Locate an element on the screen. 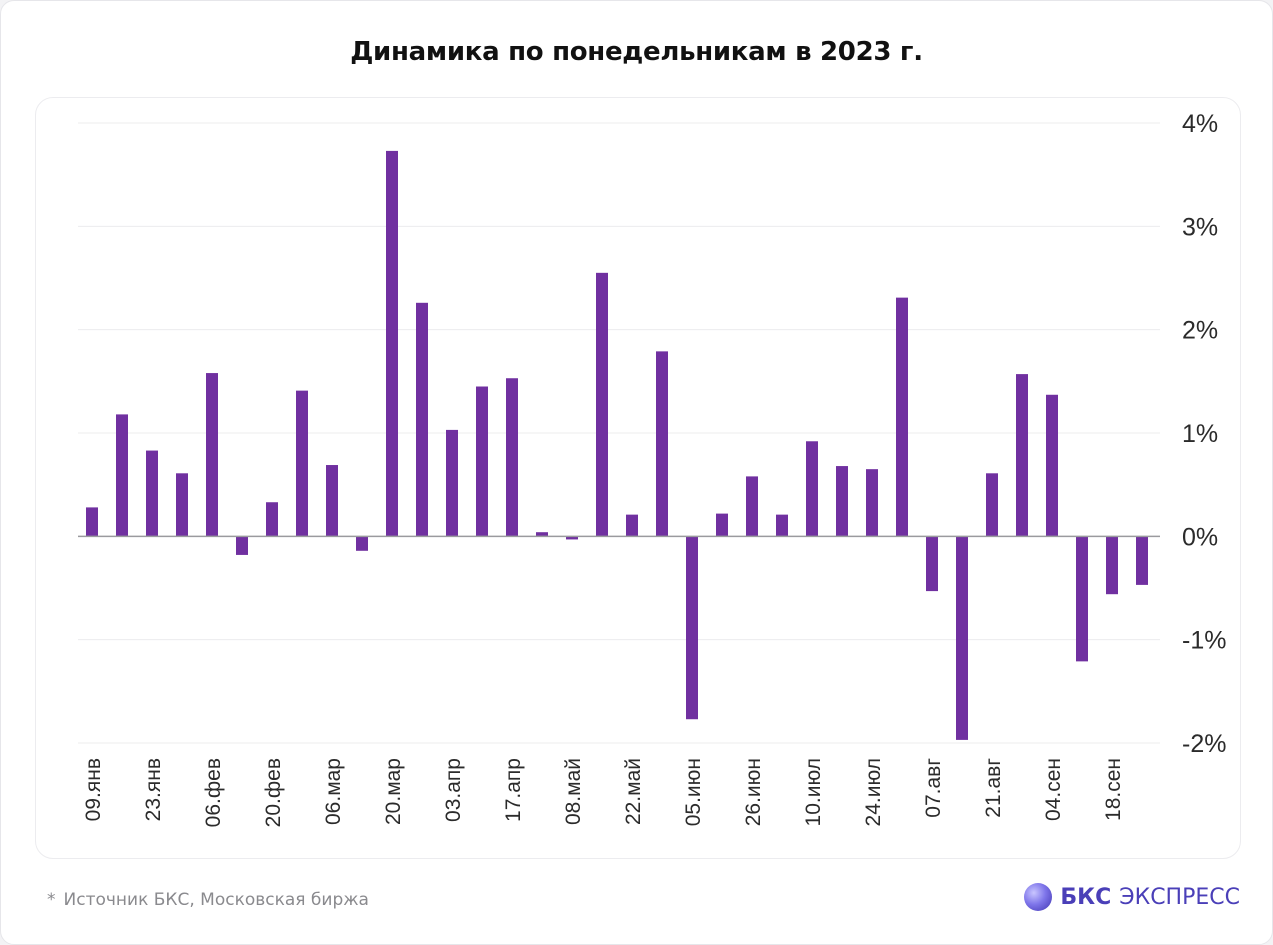  x-tick-label: 09.янв is located at coordinates (93, 789).